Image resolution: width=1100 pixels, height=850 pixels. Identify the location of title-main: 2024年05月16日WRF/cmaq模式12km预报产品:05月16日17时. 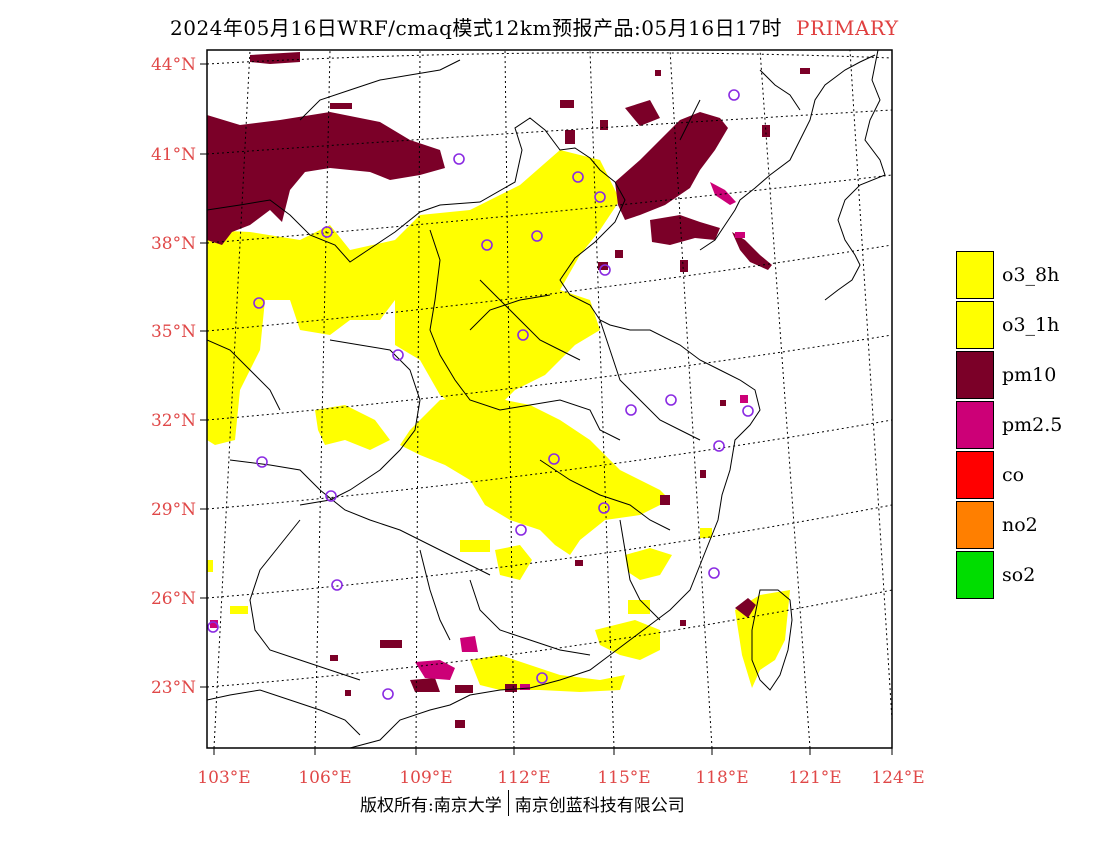
(476, 28).